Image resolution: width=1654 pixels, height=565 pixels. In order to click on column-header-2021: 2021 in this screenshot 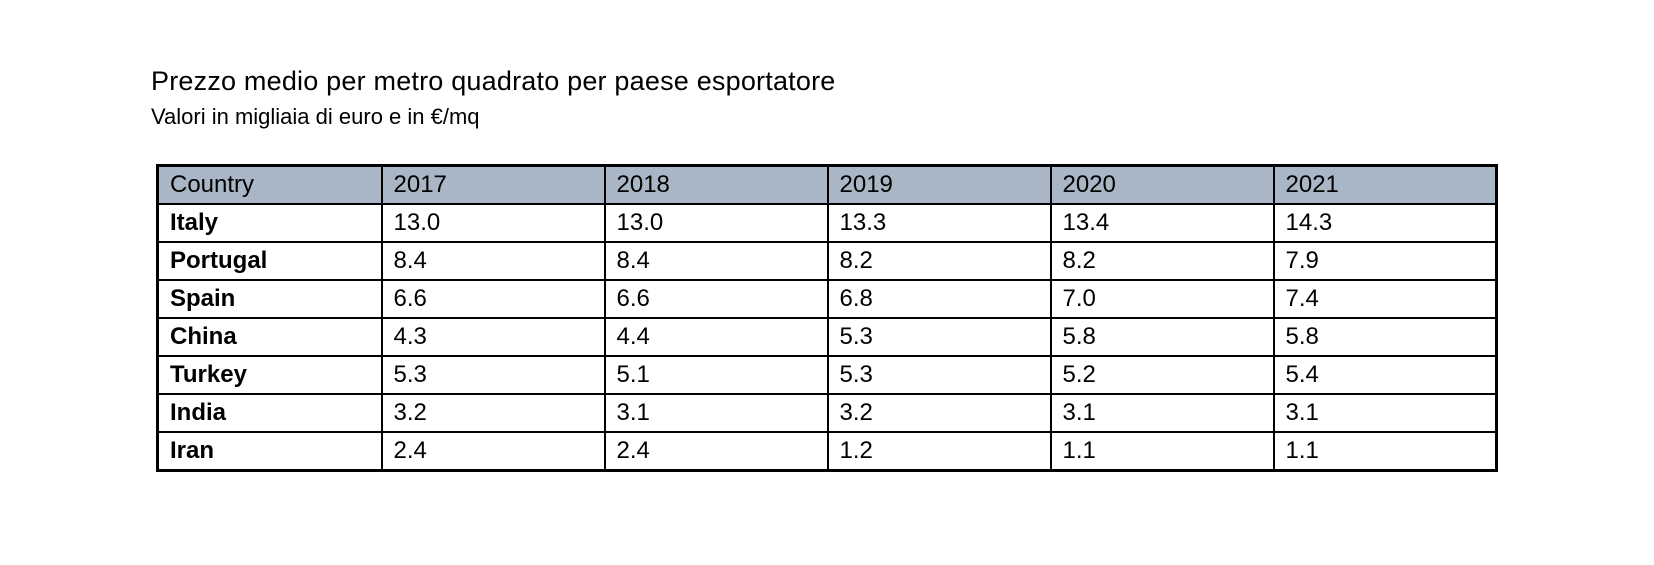, I will do `click(1385, 184)`.